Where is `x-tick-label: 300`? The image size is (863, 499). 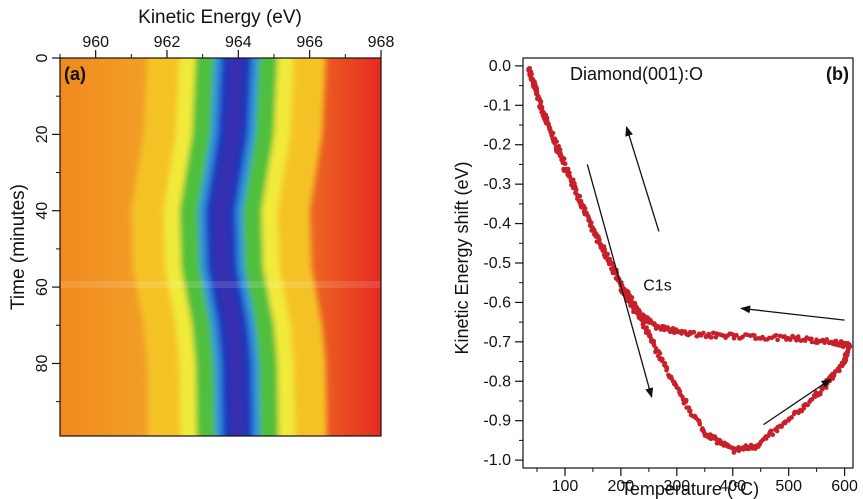
x-tick-label: 300 is located at coordinates (676, 486).